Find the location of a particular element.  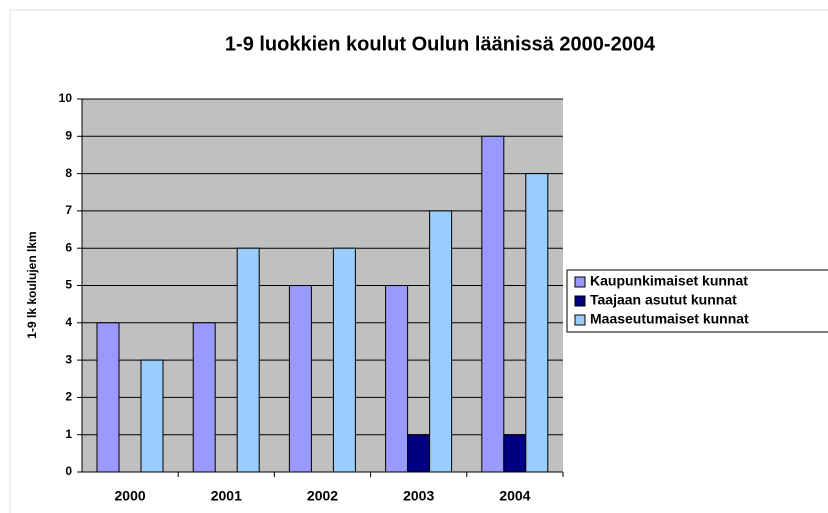

y-tick-label: 0 is located at coordinates (68, 471).